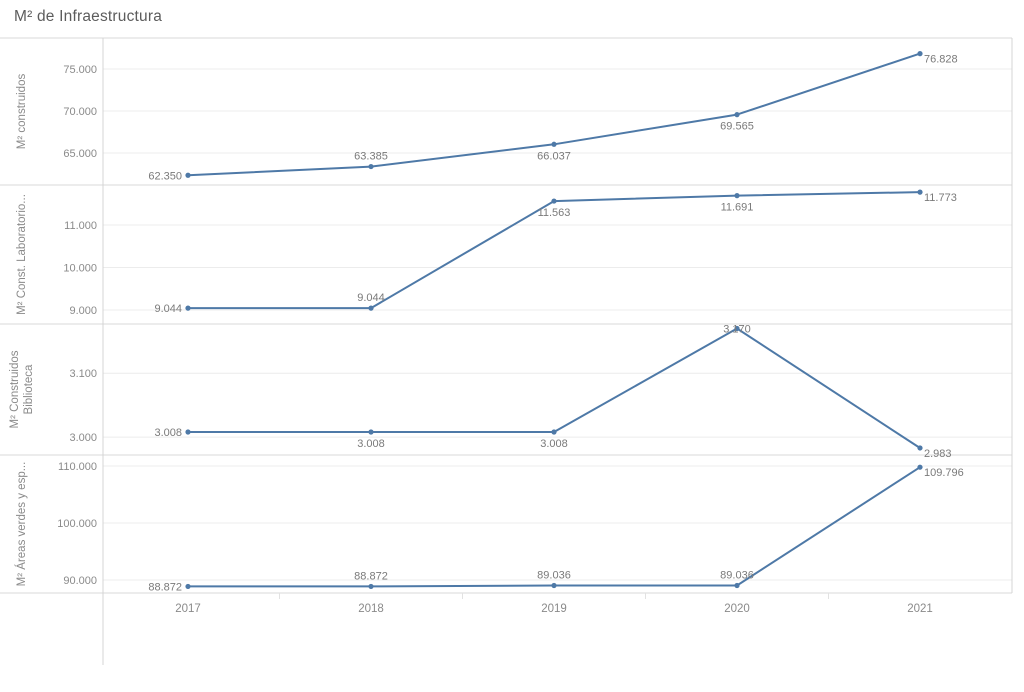  What do you see at coordinates (165, 176) in the screenshot?
I see `data-label: 62.350` at bounding box center [165, 176].